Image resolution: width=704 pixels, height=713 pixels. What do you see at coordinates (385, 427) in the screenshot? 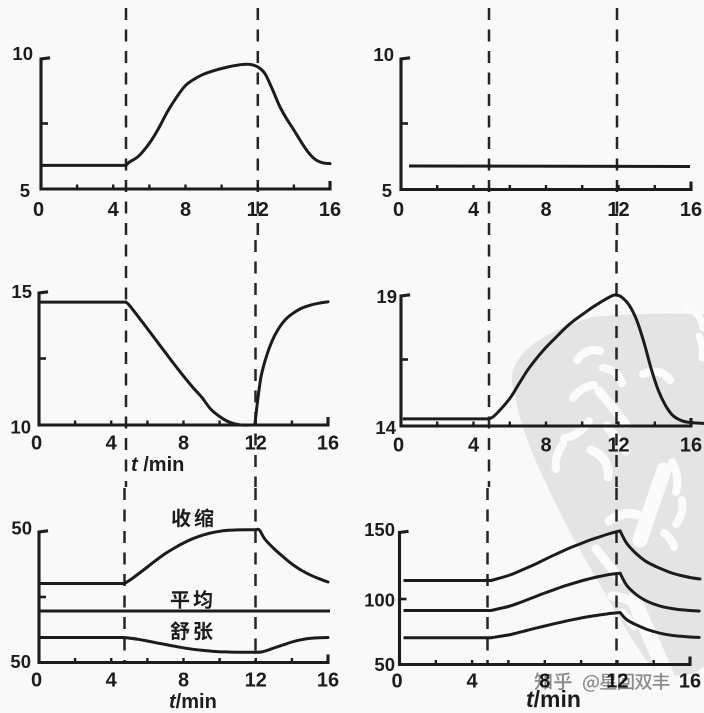
I see `svg-text: 14` at bounding box center [385, 427].